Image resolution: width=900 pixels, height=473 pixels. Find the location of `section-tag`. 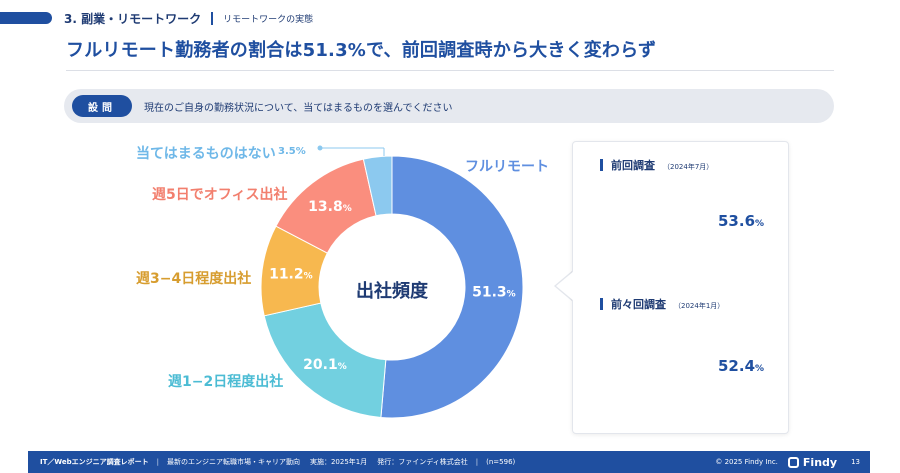

section-tag is located at coordinates (26, 18).